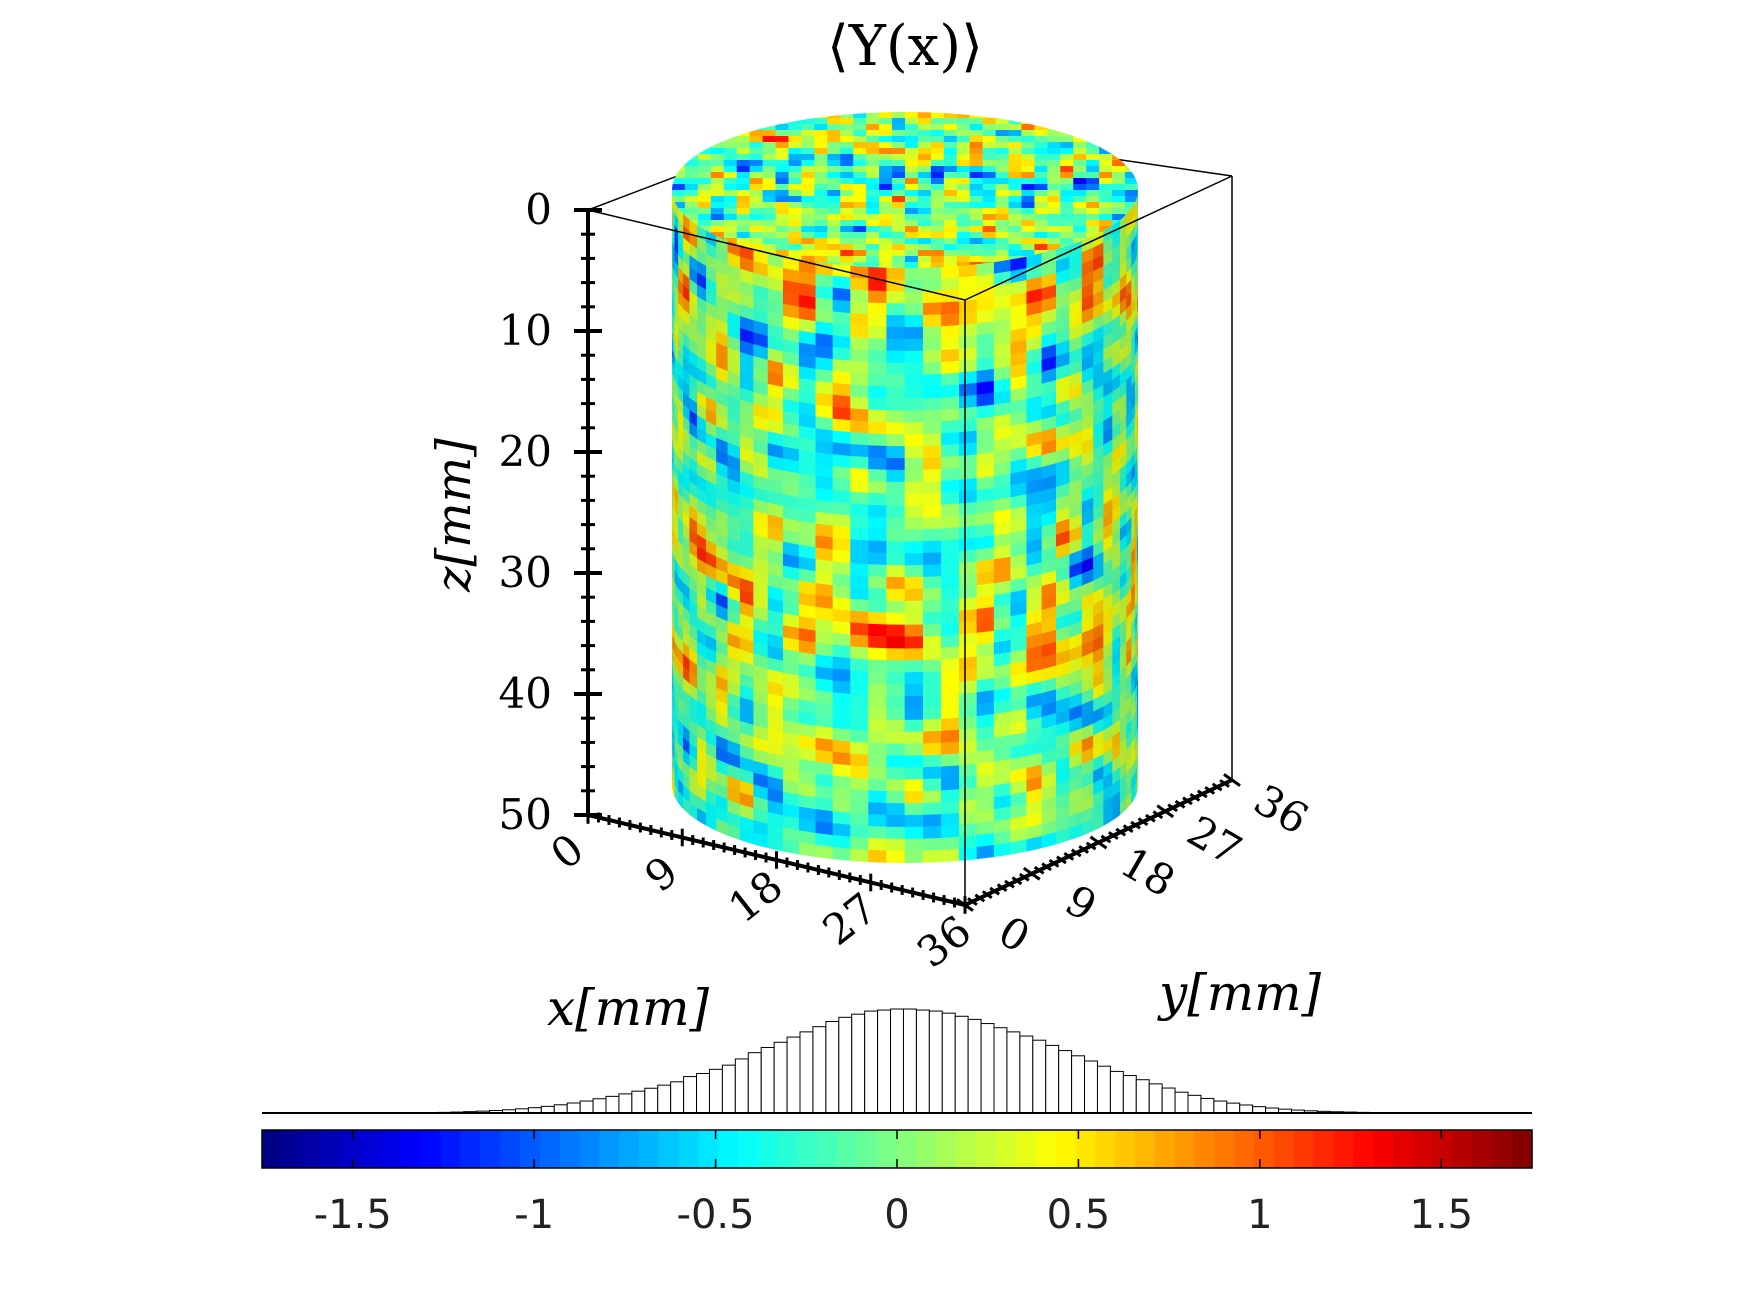 Image resolution: width=1750 pixels, height=1313 pixels. What do you see at coordinates (716, 1215) in the screenshot?
I see `colorbar-tick-label: -0.5` at bounding box center [716, 1215].